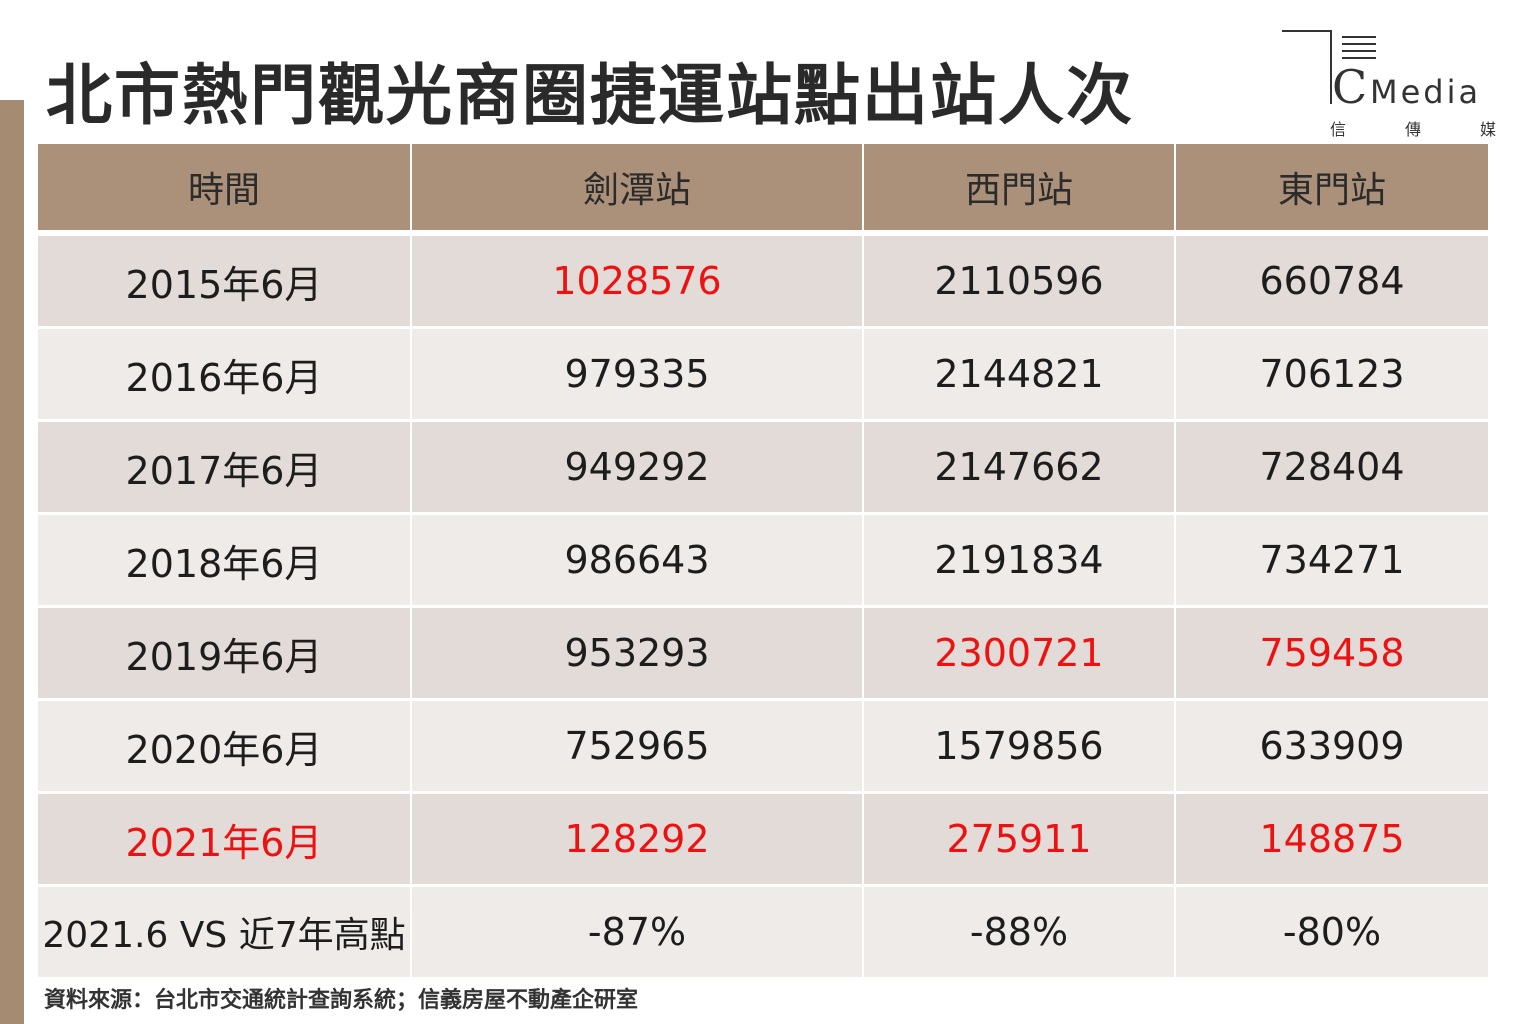 Image resolution: width=1536 pixels, height=1024 pixels. Describe the element at coordinates (638, 561) in the screenshot. I see `cell-jiantan: 986643` at that location.